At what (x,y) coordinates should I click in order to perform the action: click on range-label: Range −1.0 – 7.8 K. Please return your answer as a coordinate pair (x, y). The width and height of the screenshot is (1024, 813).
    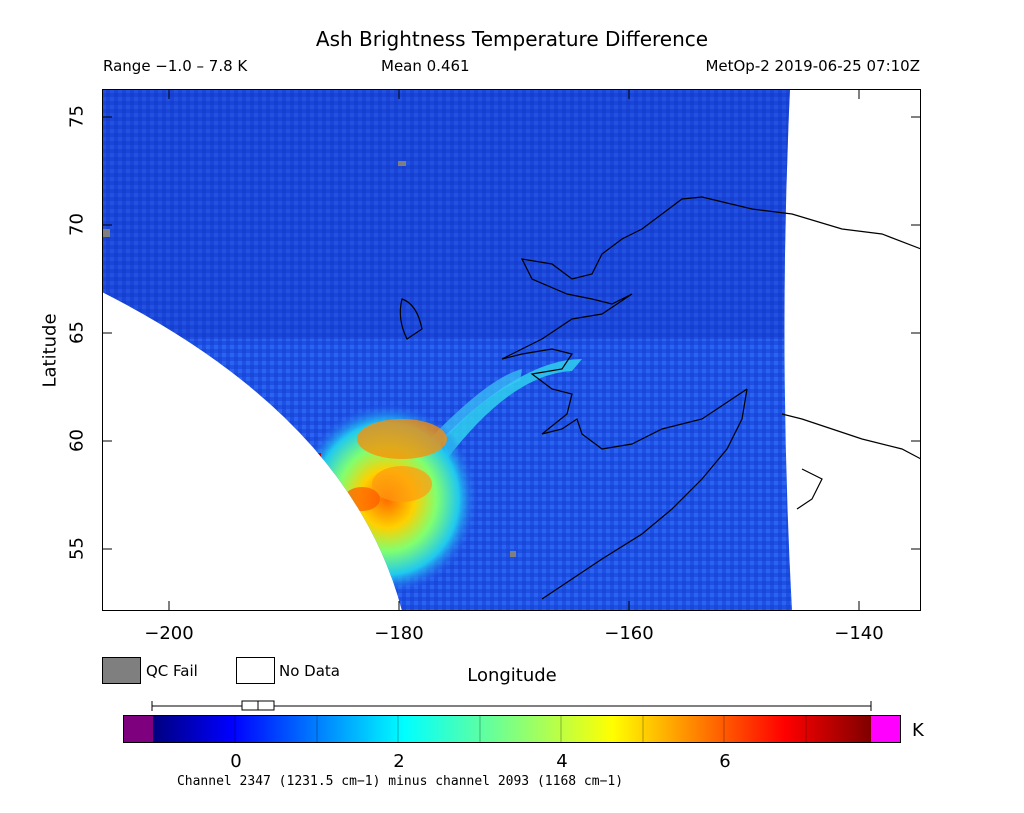
    Looking at the image, I should click on (175, 66).